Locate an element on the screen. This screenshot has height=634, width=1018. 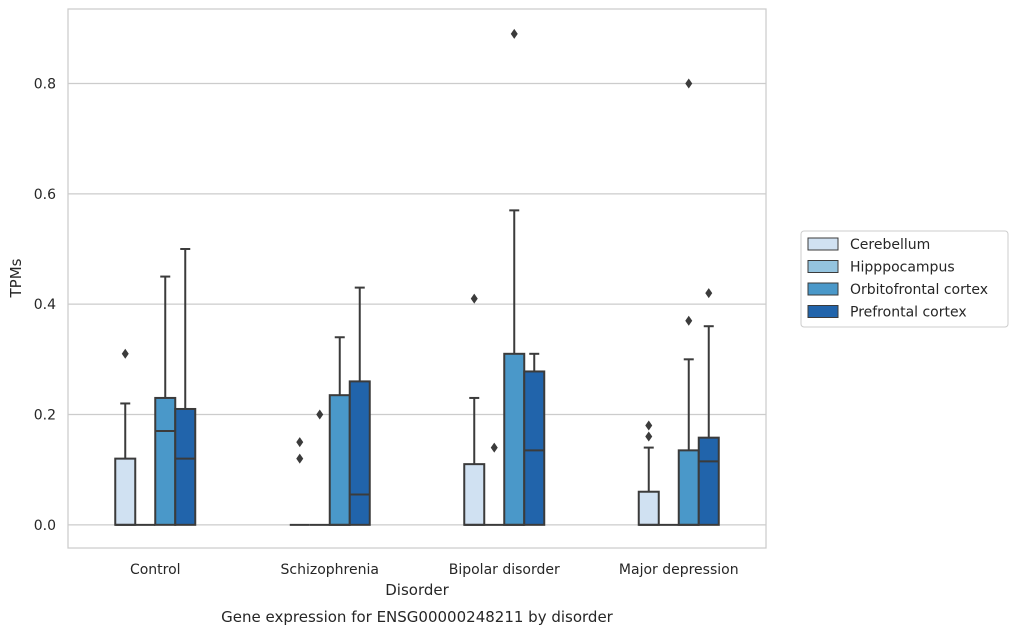
x-tick-label: Control is located at coordinates (155, 570).